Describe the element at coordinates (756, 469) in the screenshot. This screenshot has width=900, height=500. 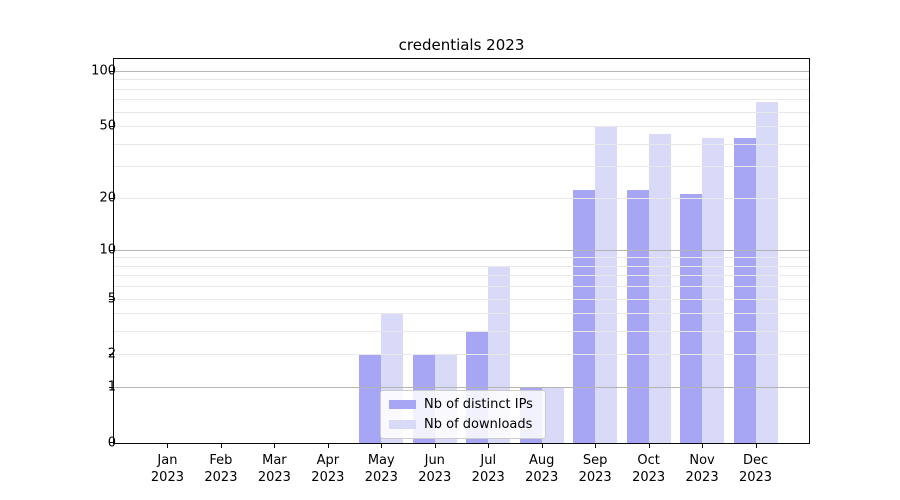
I see `x-tick-label: Dec 2023` at that location.